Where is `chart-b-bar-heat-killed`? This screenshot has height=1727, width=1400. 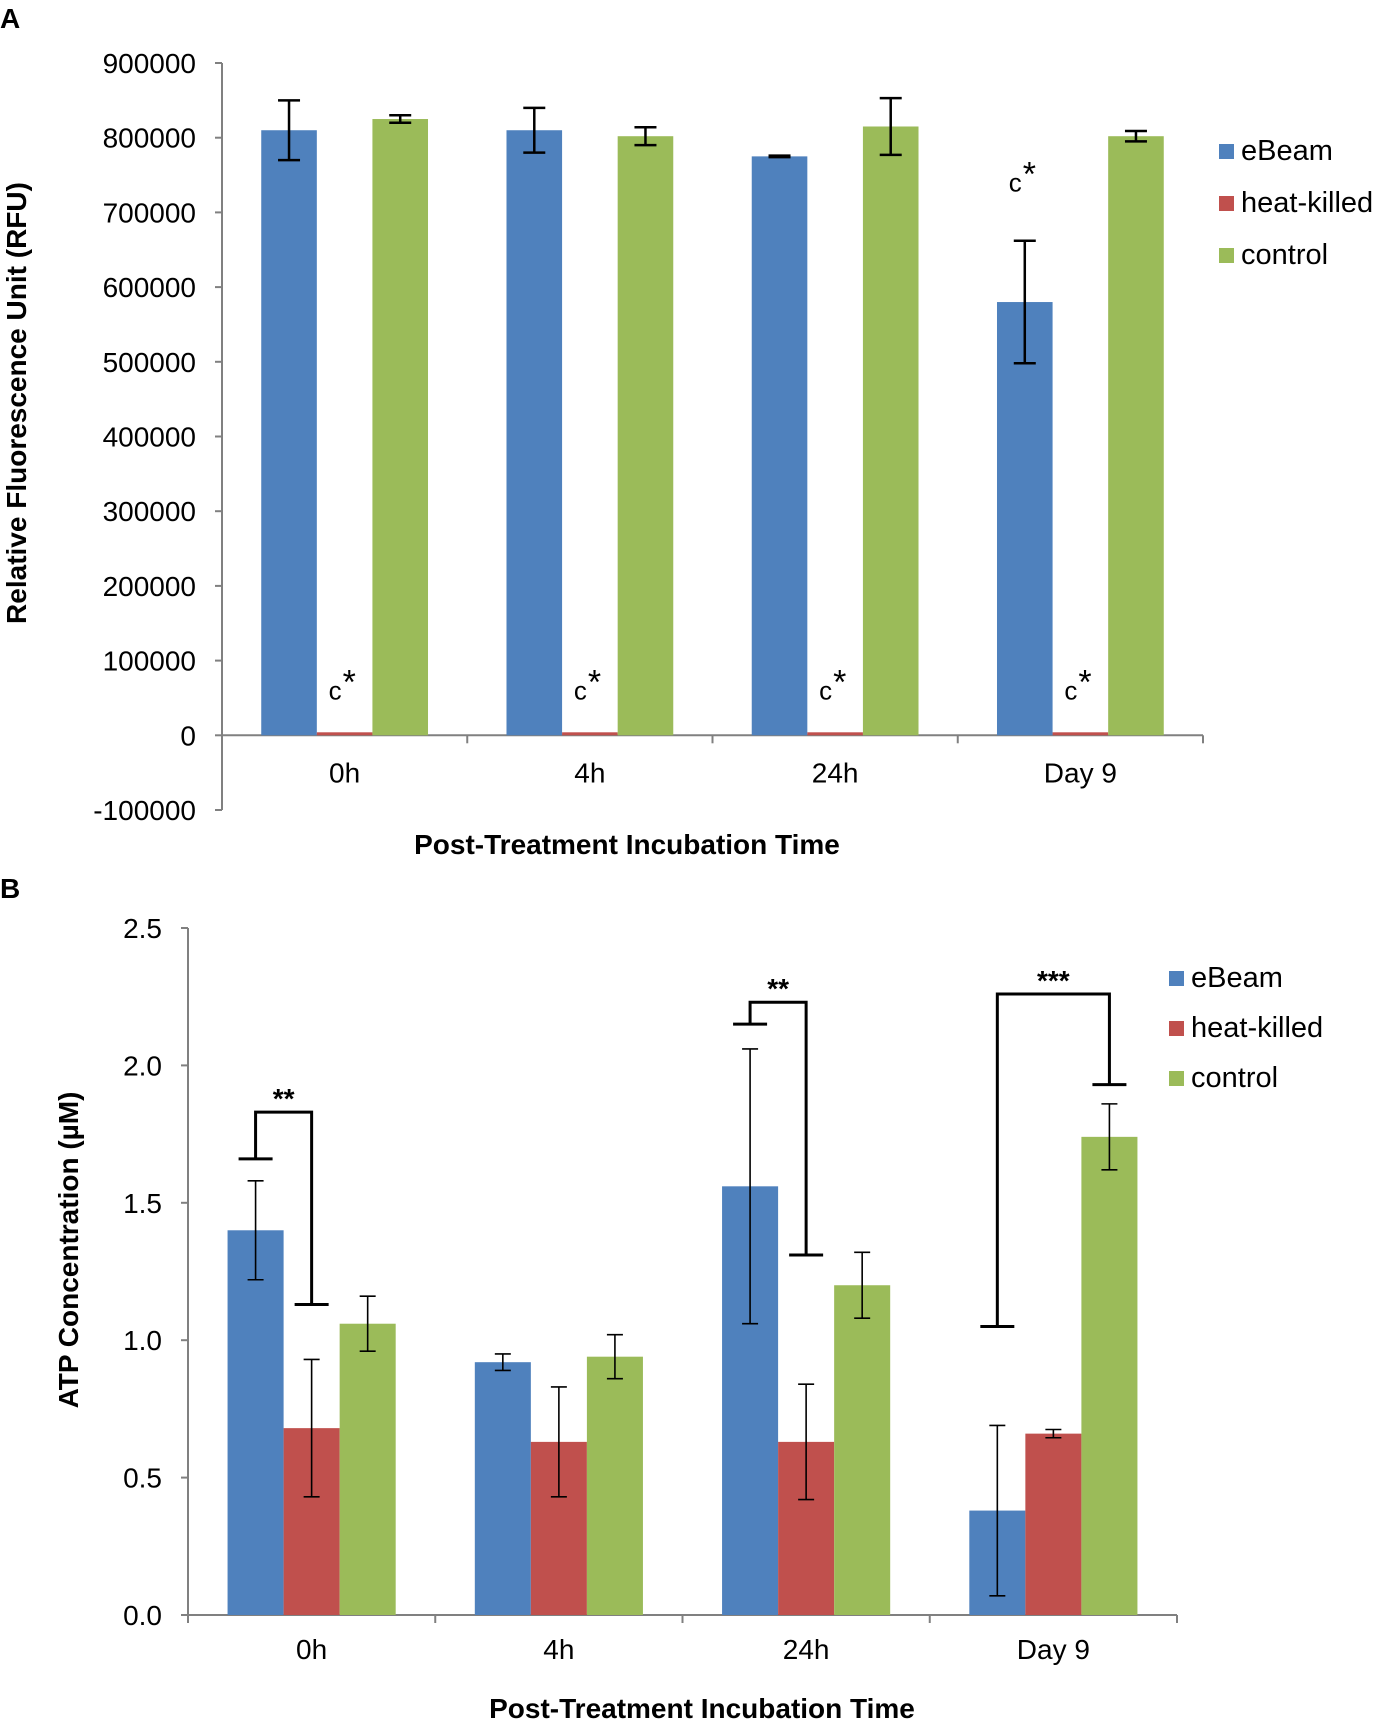
chart-b-bar-heat-killed is located at coordinates (1053, 1524).